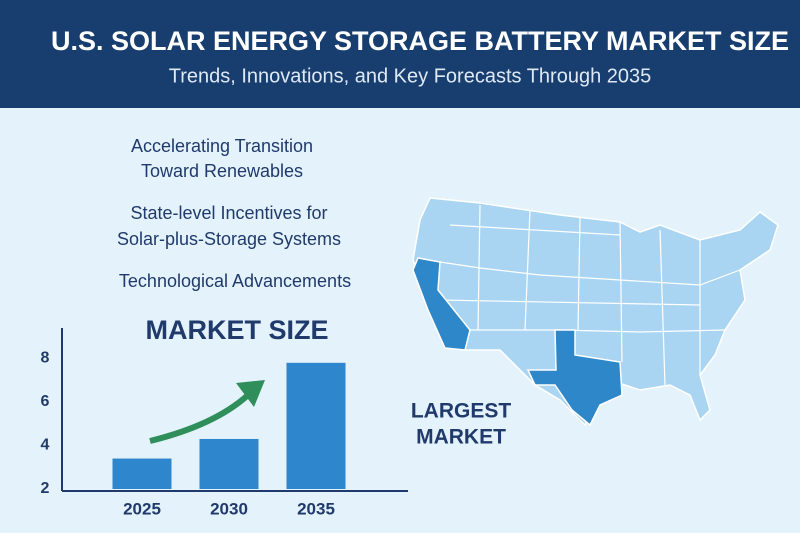  Describe the element at coordinates (45, 401) in the screenshot. I see `y-tick-label: 6` at that location.